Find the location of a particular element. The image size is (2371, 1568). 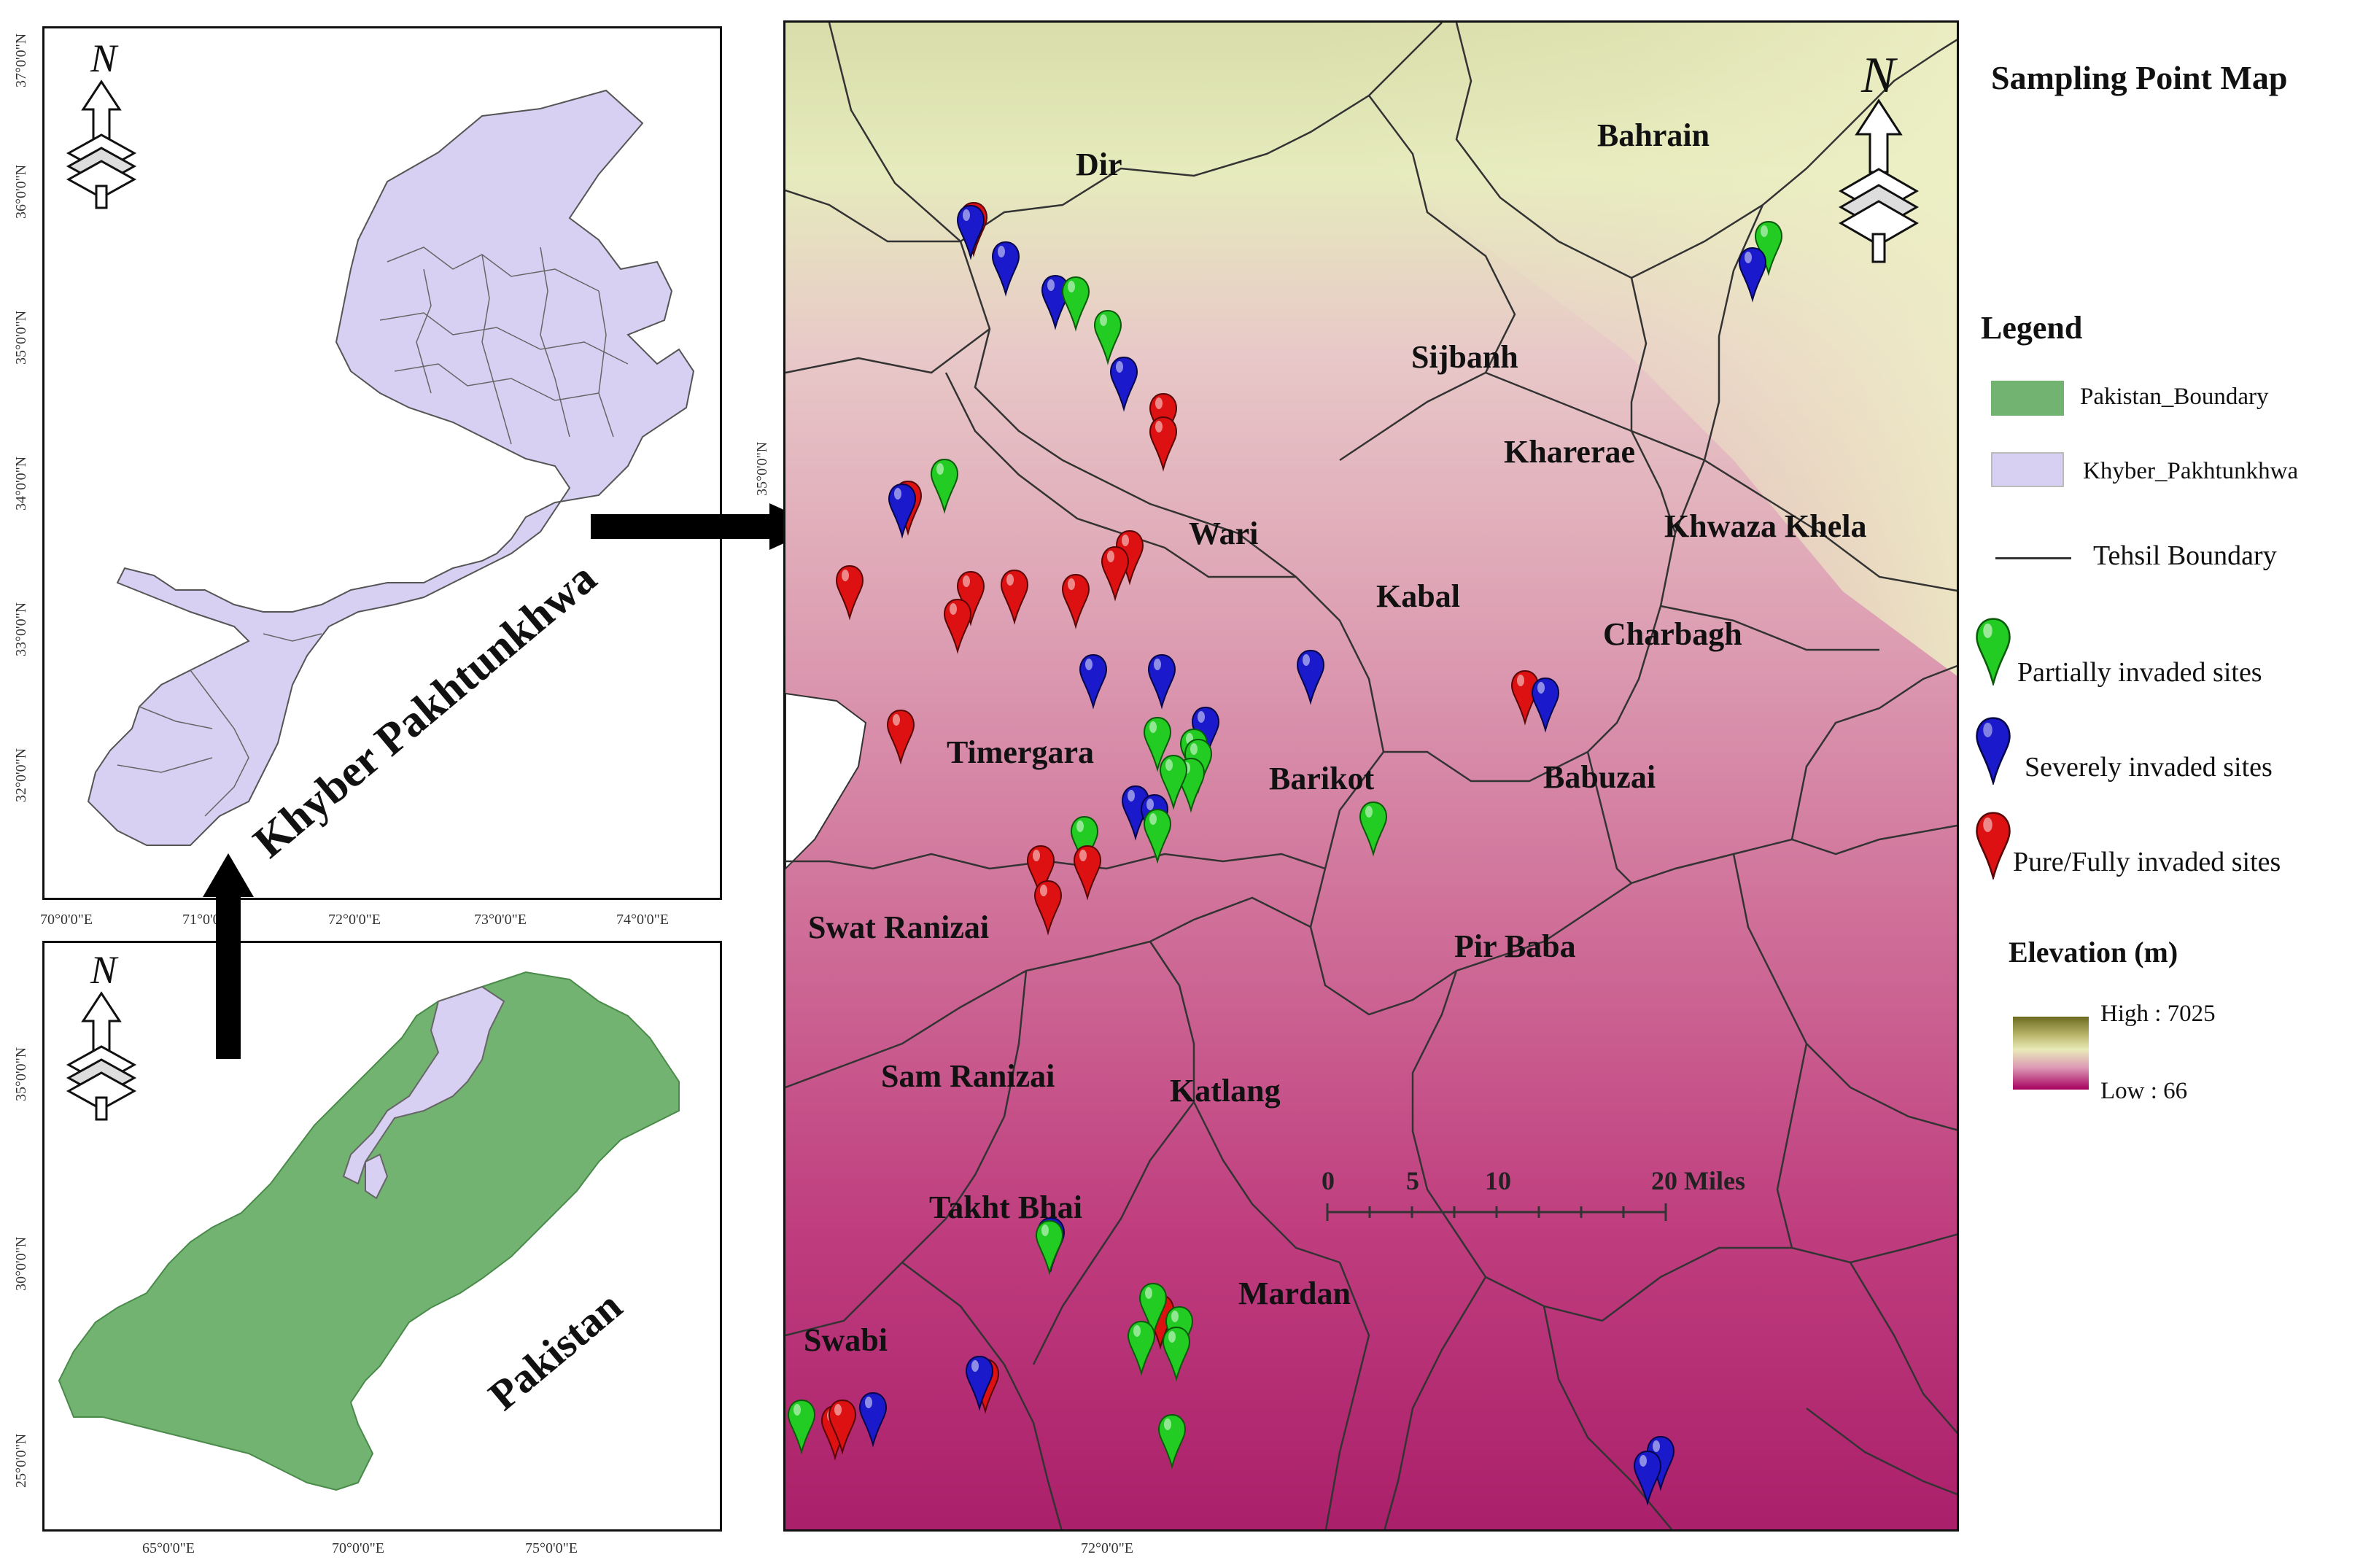

elevation-high-label: High : 7025 is located at coordinates (2158, 1014).